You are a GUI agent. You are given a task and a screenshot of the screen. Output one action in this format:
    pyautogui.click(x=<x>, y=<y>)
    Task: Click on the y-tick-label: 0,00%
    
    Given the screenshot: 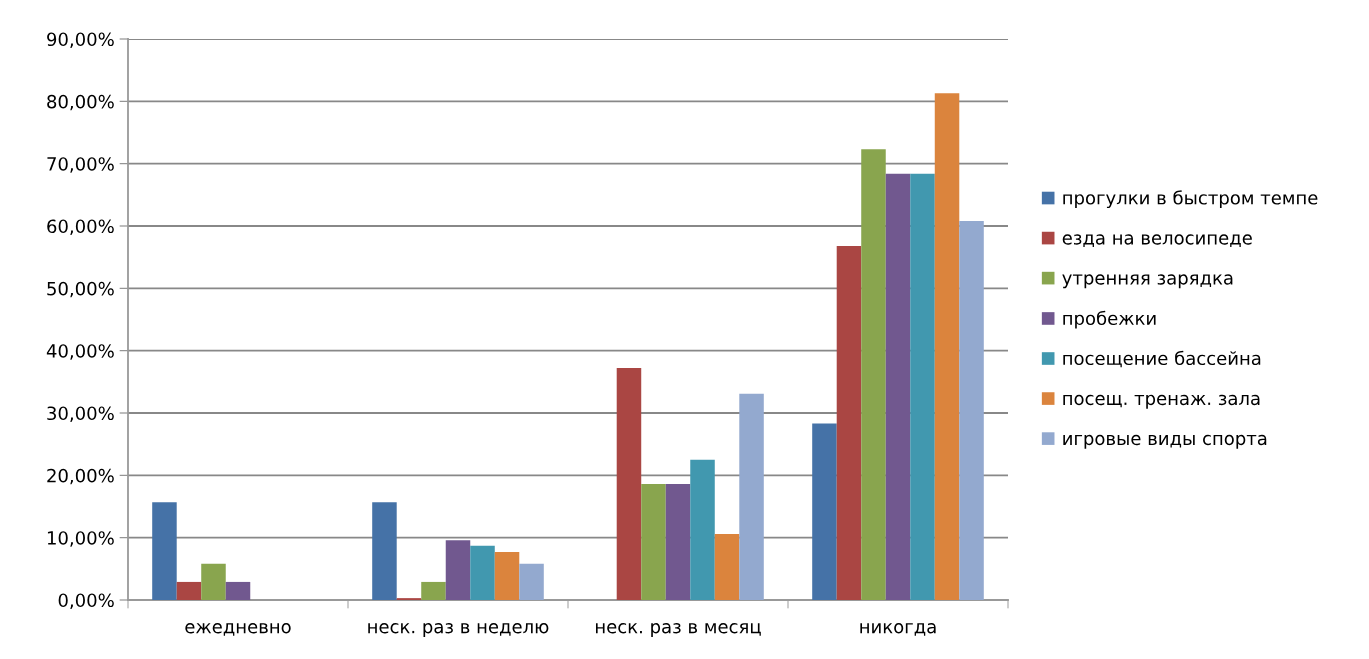 What is the action you would take?
    pyautogui.click(x=86, y=601)
    